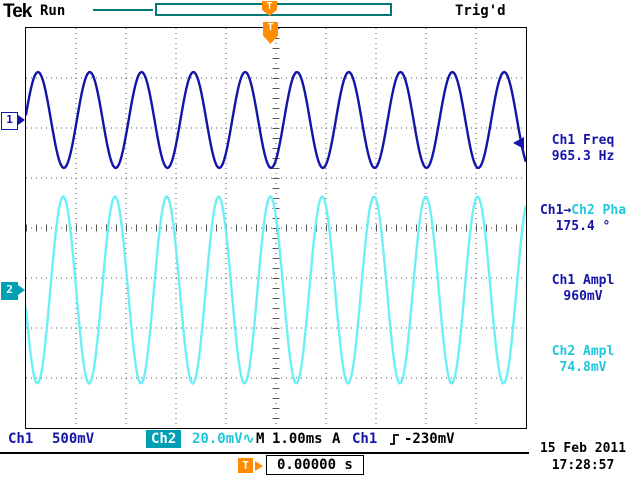 Image resolution: width=640 pixels, height=480 pixels. What do you see at coordinates (480, 11) in the screenshot?
I see `trigger-status: Trig'd` at bounding box center [480, 11].